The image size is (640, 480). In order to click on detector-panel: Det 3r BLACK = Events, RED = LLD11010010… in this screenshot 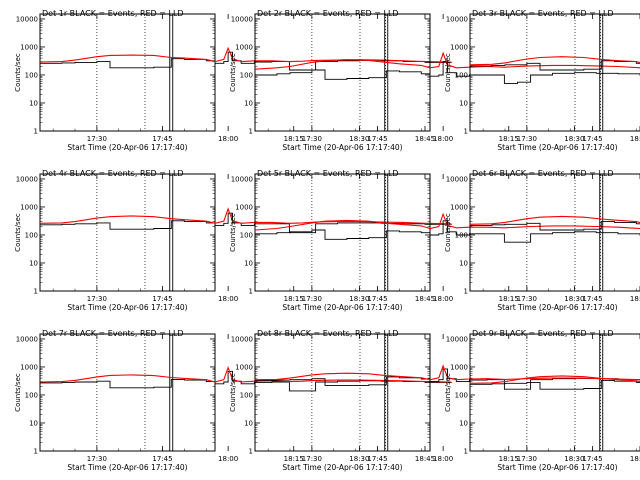, I will do `click(542, 80)`.